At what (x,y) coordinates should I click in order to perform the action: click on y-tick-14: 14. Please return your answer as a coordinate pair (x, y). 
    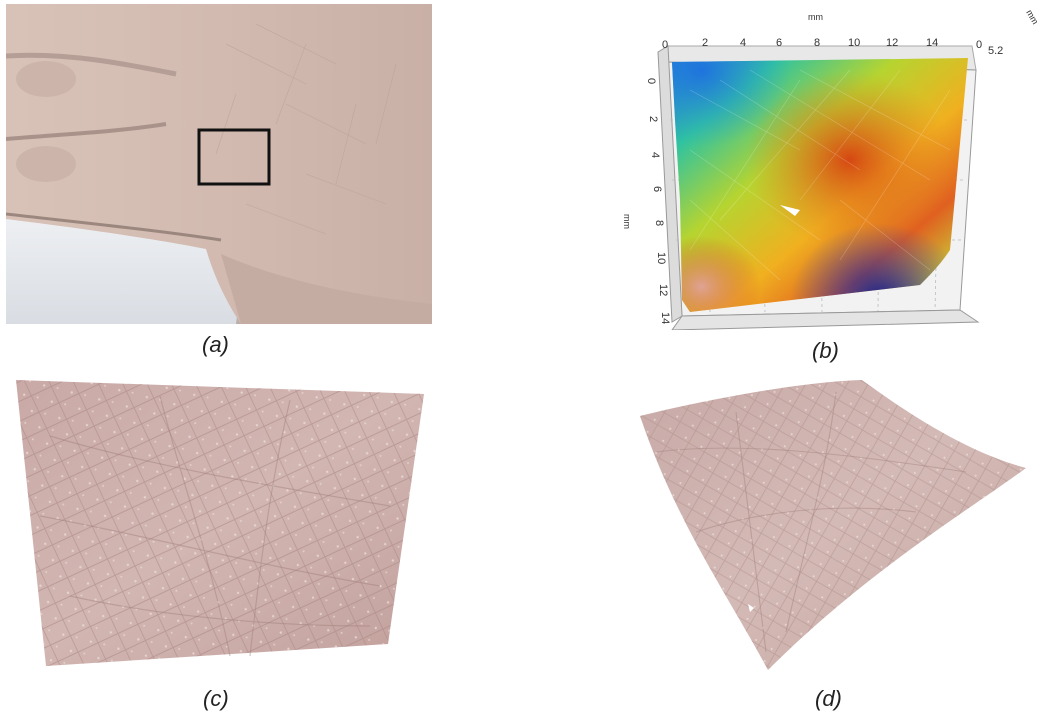
    Looking at the image, I should click on (665, 318).